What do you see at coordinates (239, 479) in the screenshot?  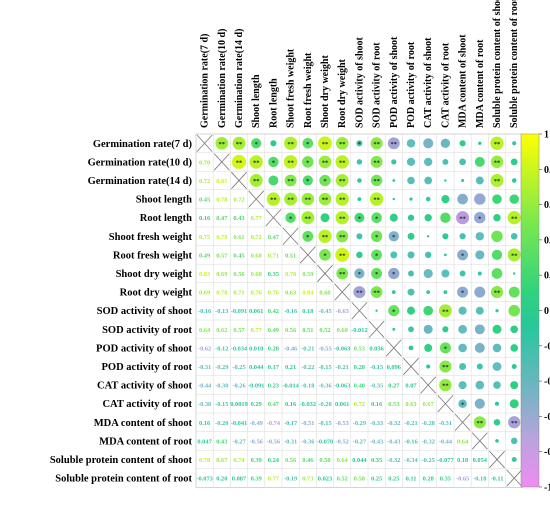 I see `correlation-value-label: 0.087` at bounding box center [239, 479].